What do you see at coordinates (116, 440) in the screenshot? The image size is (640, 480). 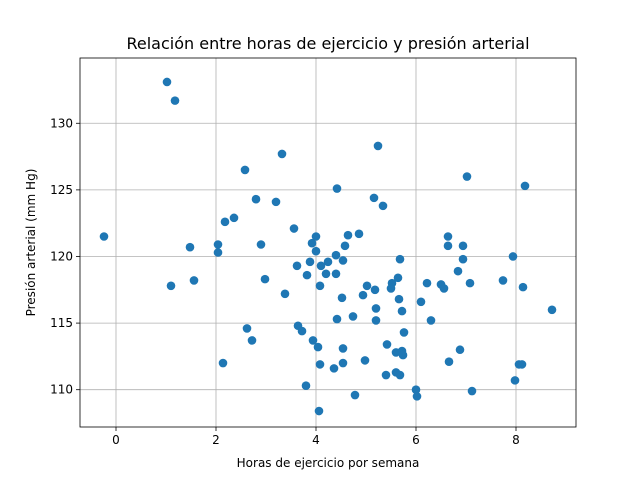 I see `x-tick-label: 0` at bounding box center [116, 440].